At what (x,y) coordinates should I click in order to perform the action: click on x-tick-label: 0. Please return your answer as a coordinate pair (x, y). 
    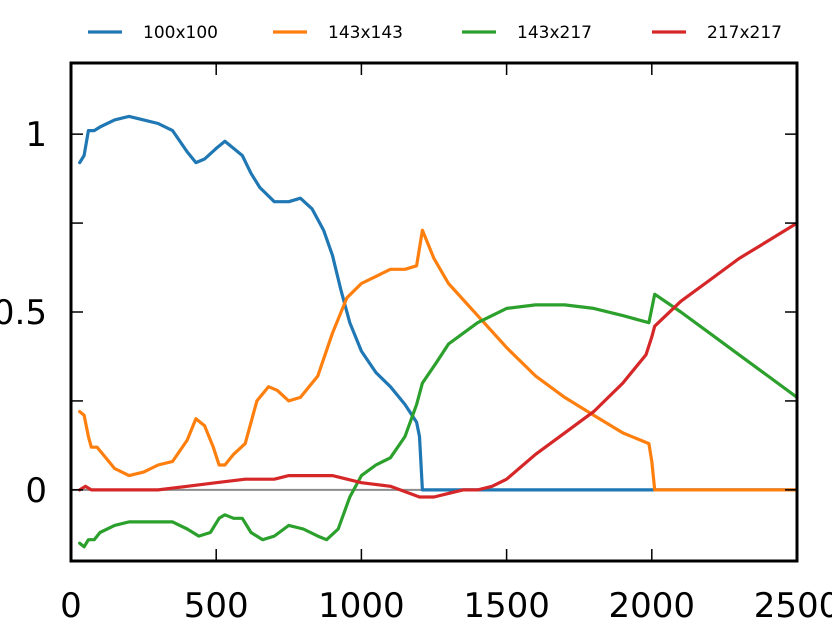
    Looking at the image, I should click on (71, 605).